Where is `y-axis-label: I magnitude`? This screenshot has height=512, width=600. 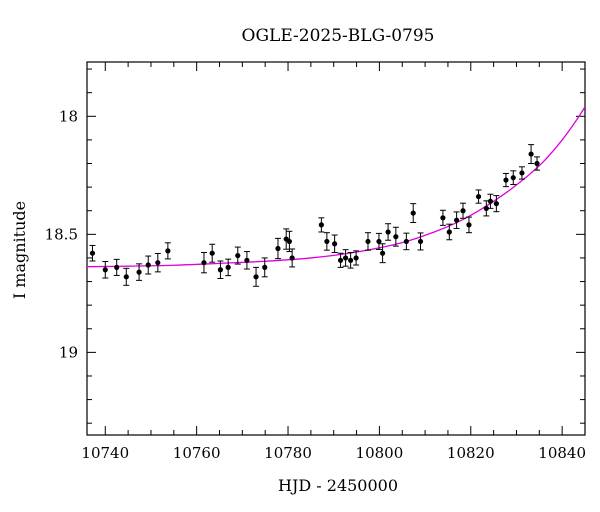 y-axis-label: I magnitude is located at coordinates (19, 250).